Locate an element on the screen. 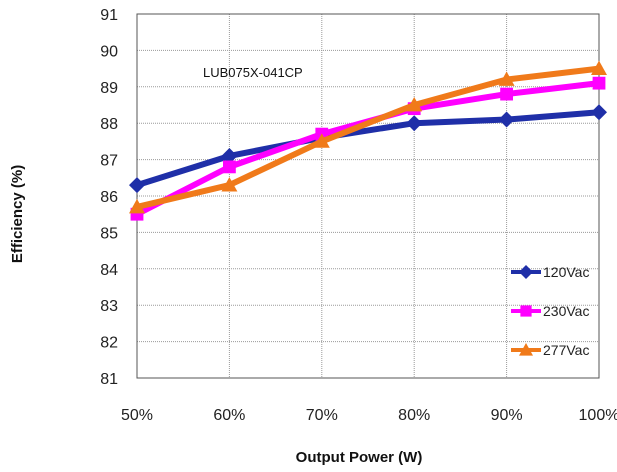  y-tick-label: 89 is located at coordinates (109, 88).